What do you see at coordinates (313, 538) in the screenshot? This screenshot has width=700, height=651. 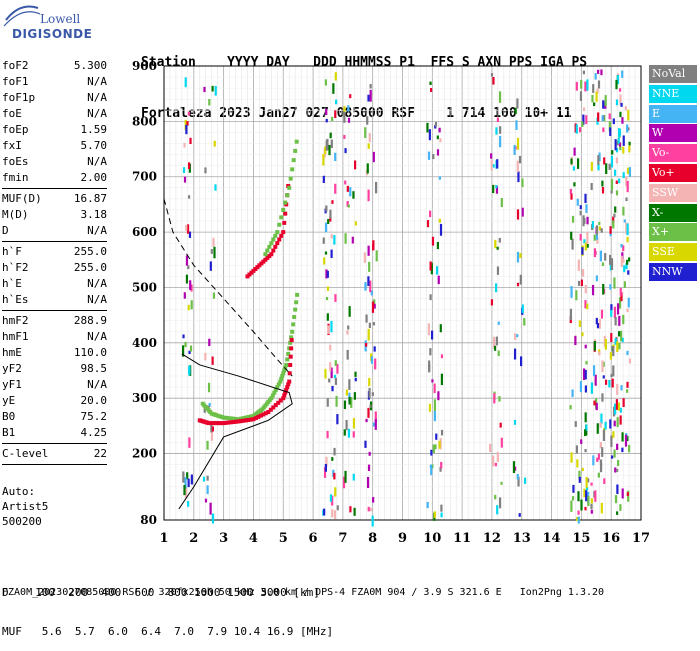 I see `x-tick-label: 6` at bounding box center [313, 538].